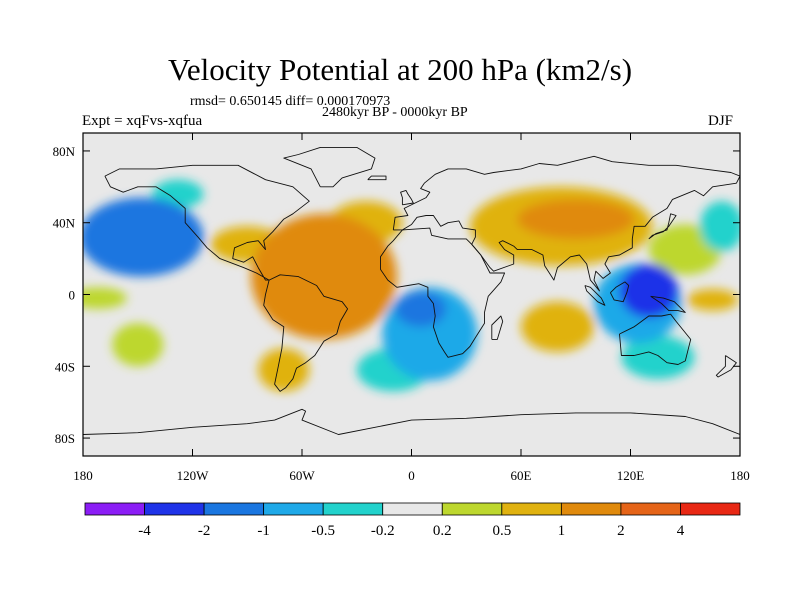  Describe the element at coordinates (400, 69) in the screenshot. I see `chart-title: Velocity Potential at 200 hPa (km2/s)` at that location.